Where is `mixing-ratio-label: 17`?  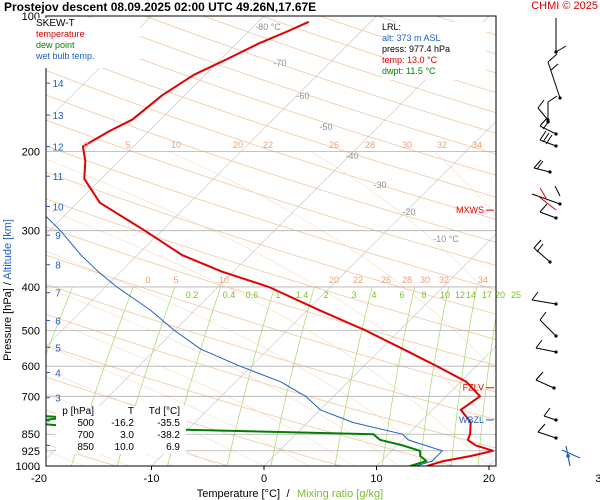
mixing-ratio-label: 17 is located at coordinates (487, 295).